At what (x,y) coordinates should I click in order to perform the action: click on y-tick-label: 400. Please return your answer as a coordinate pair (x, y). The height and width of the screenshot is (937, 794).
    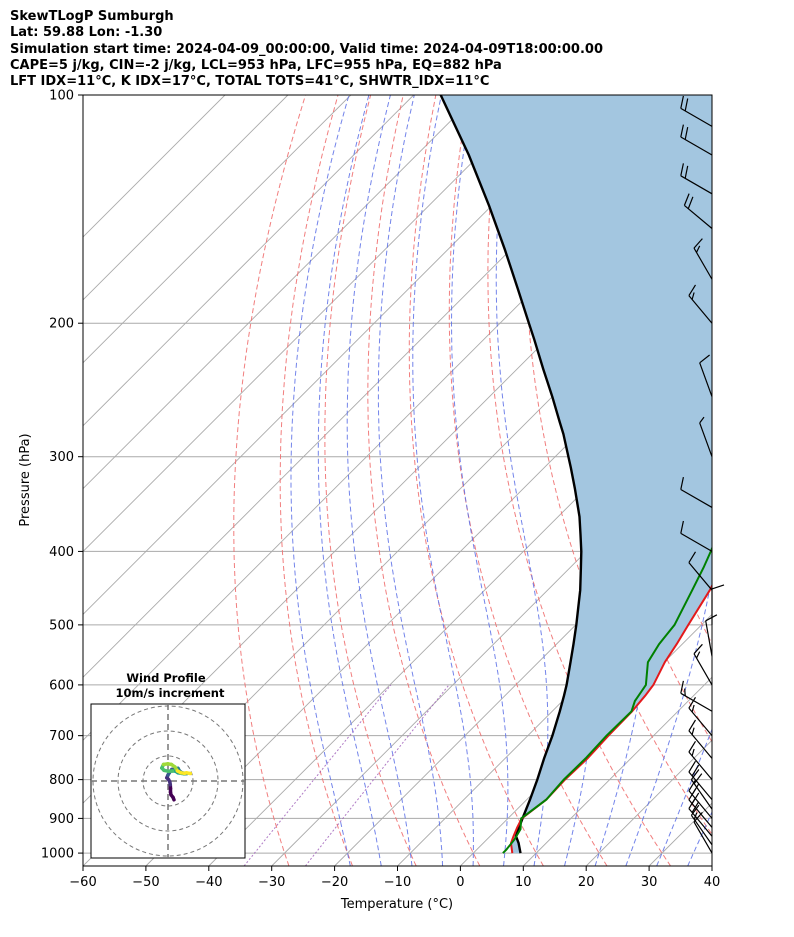
    Looking at the image, I should click on (61, 552).